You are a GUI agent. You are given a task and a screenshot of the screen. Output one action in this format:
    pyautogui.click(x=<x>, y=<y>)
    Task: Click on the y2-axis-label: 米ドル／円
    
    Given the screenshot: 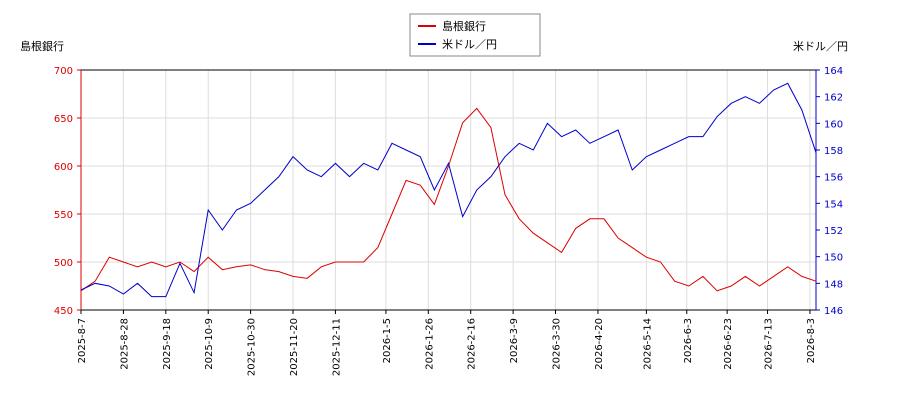 What is the action you would take?
    pyautogui.click(x=820, y=46)
    